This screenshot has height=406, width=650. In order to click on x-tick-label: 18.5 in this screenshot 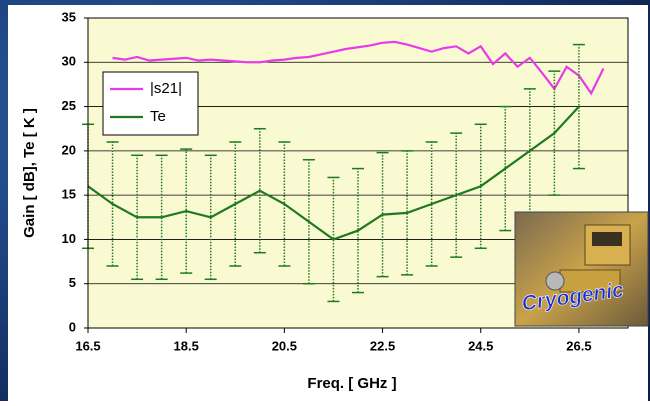, I will do `click(186, 345)`.